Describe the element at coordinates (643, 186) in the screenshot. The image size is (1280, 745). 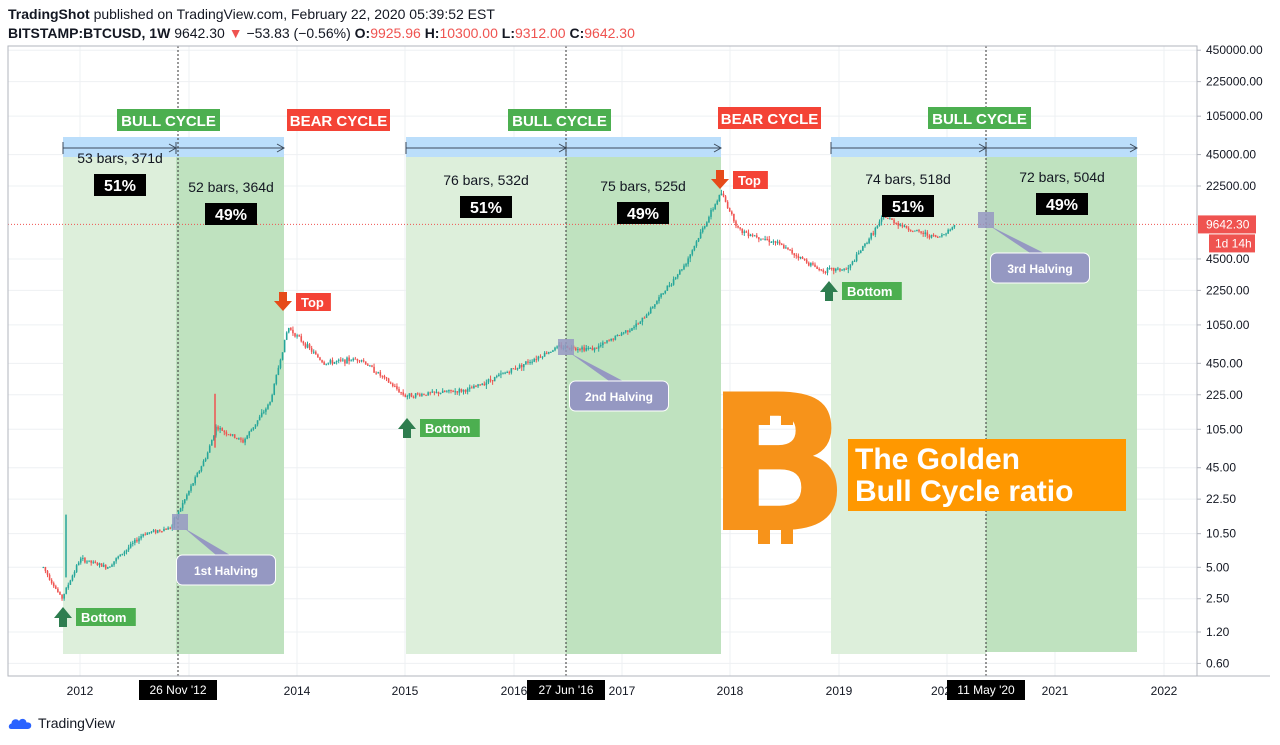
I see `segment-bars-label: 75 bars, 525d` at that location.